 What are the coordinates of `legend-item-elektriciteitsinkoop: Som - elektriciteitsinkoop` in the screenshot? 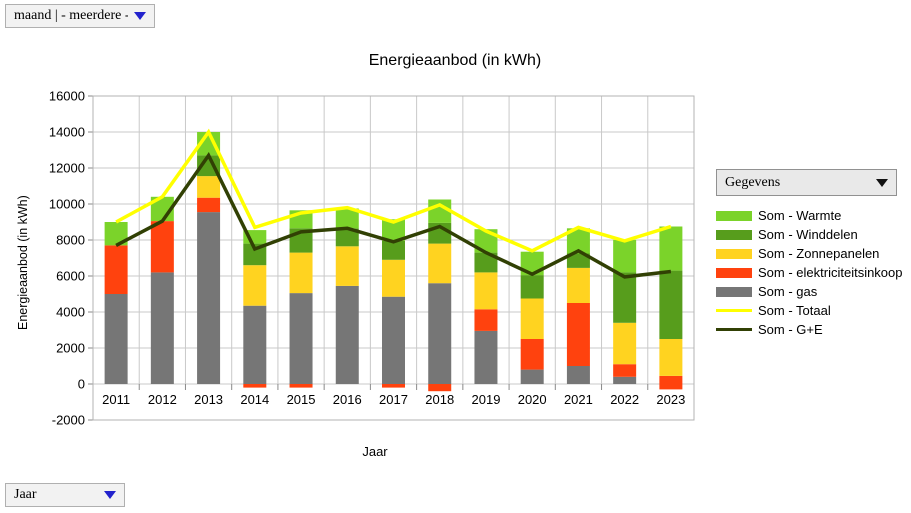 It's located at (811, 272).